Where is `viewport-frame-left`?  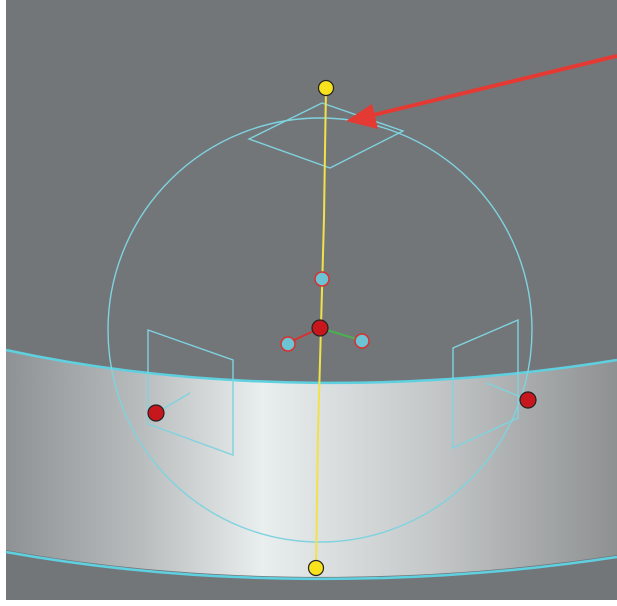 viewport-frame-left is located at coordinates (3, 303).